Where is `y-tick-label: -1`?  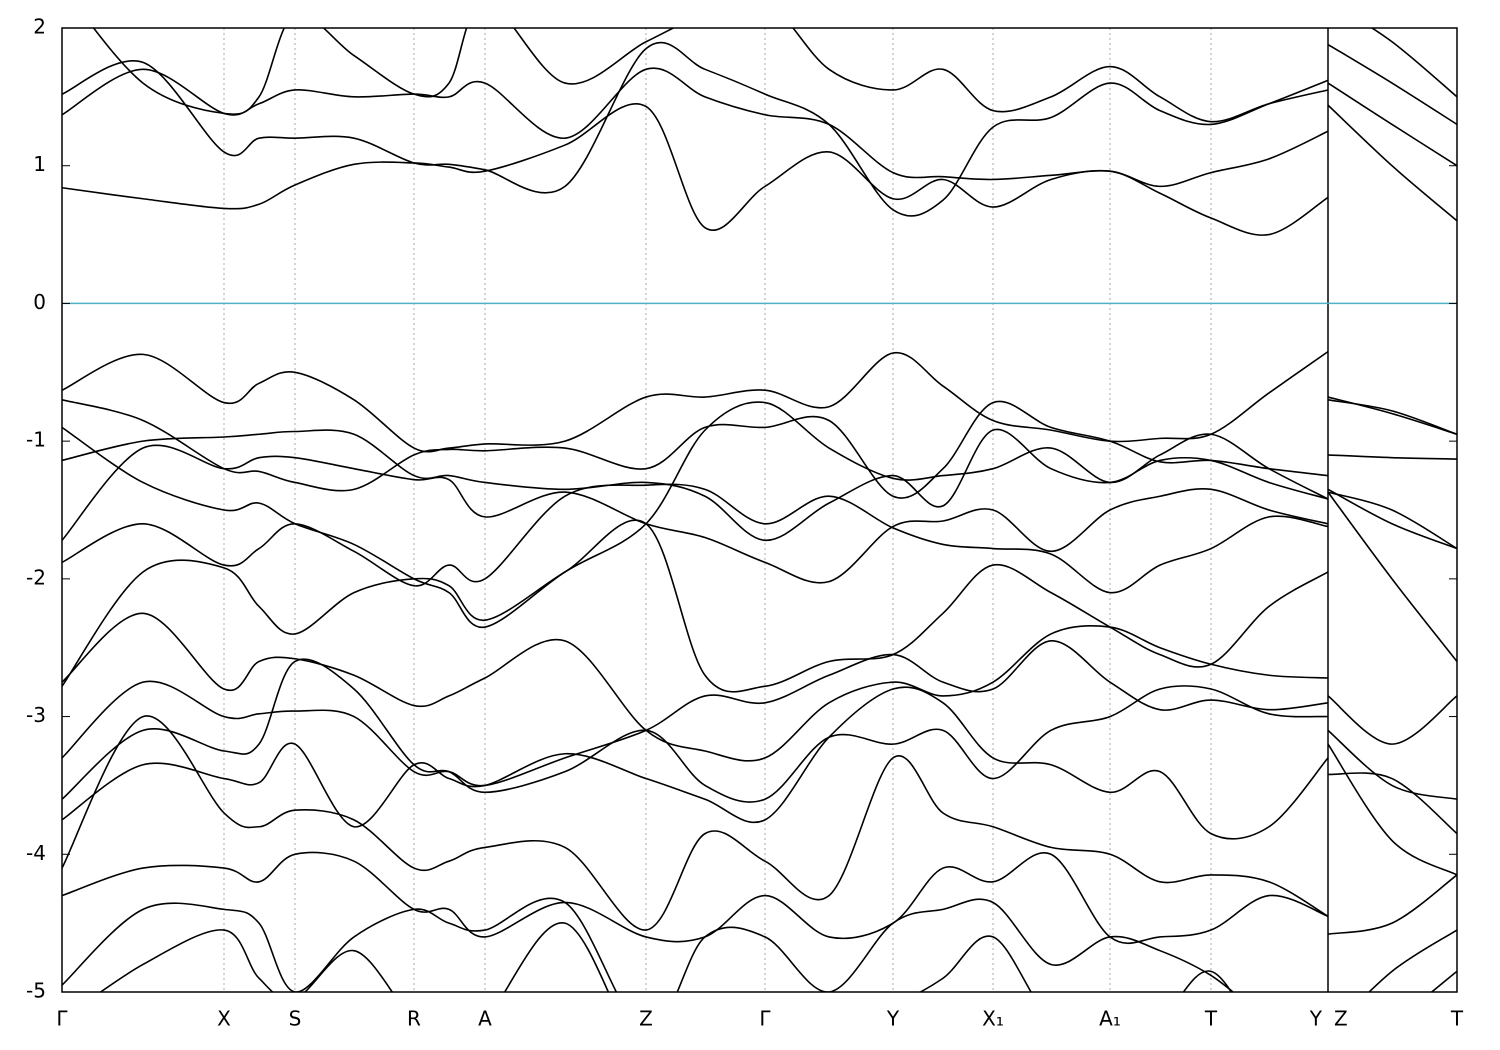
y-tick-label: -1 is located at coordinates (36, 440).